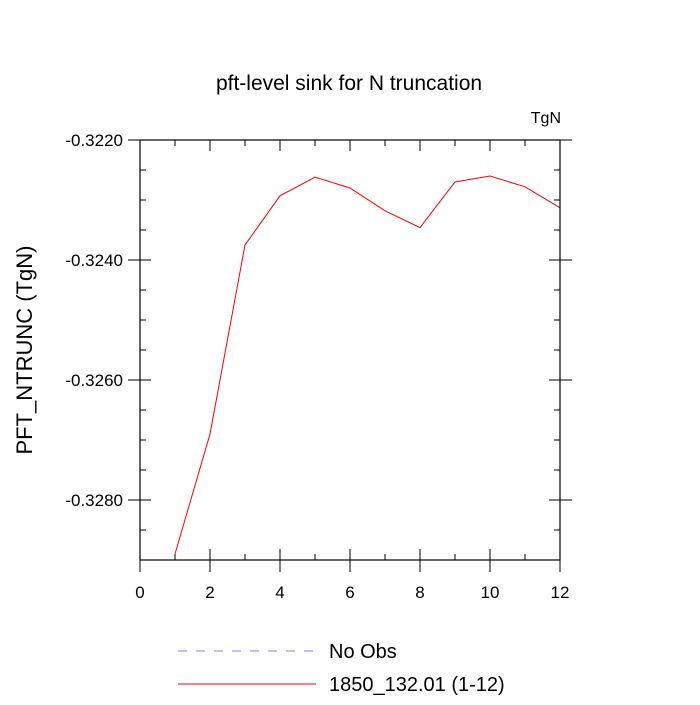  What do you see at coordinates (419, 592) in the screenshot?
I see `x-tick-label: 8` at bounding box center [419, 592].